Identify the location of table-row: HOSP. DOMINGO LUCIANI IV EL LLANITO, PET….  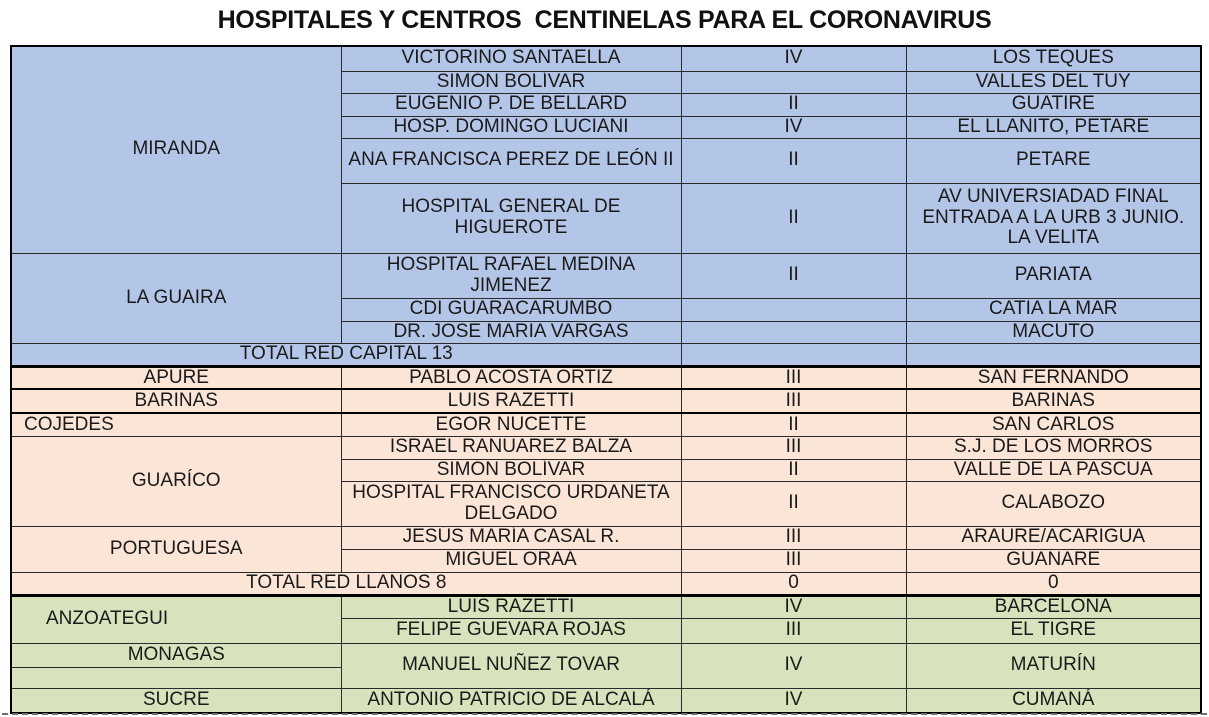
(606, 127).